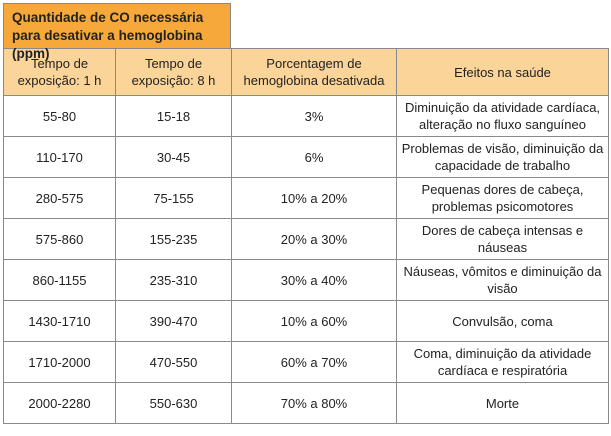 Image resolution: width=611 pixels, height=436 pixels. I want to click on header-exposure-1h: Tempo de exposição: 1 h, so click(59, 72).